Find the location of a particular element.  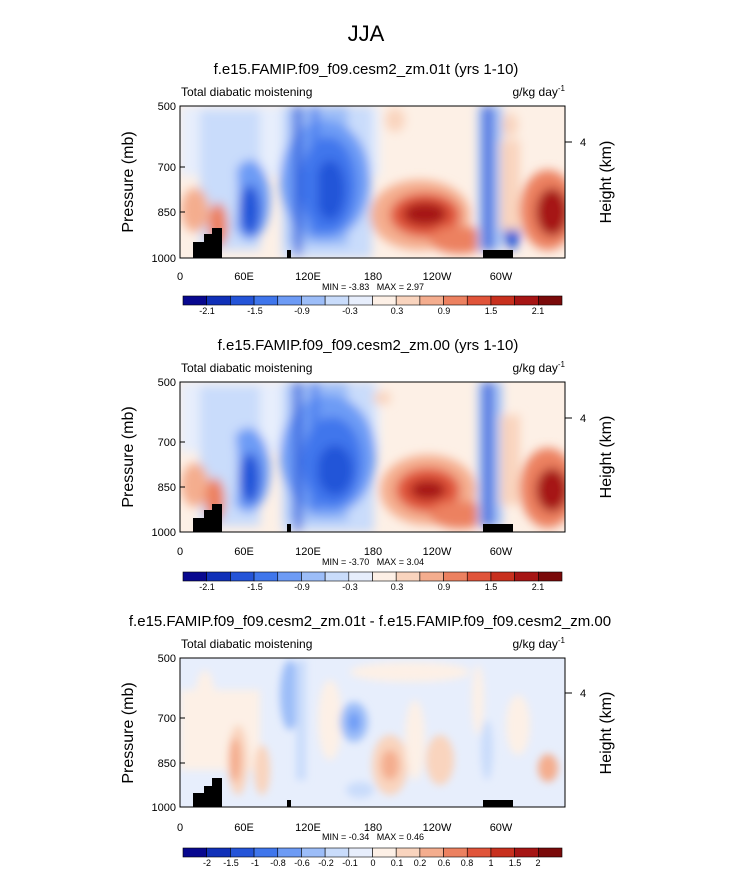

colorbar-label: -2.1 is located at coordinates (207, 587).